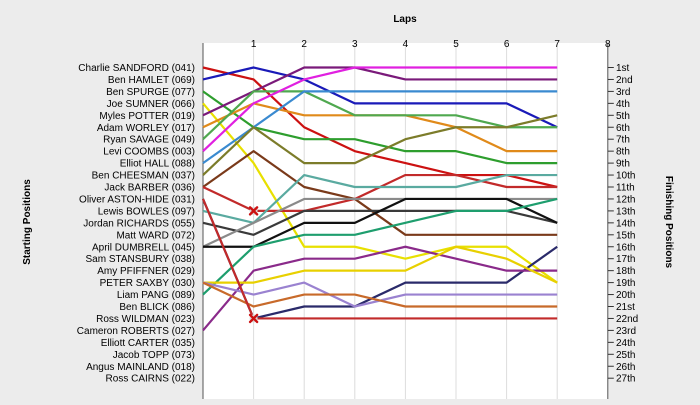  I want to click on starting-position-label: April DUMBRELL (045), so click(143, 247).